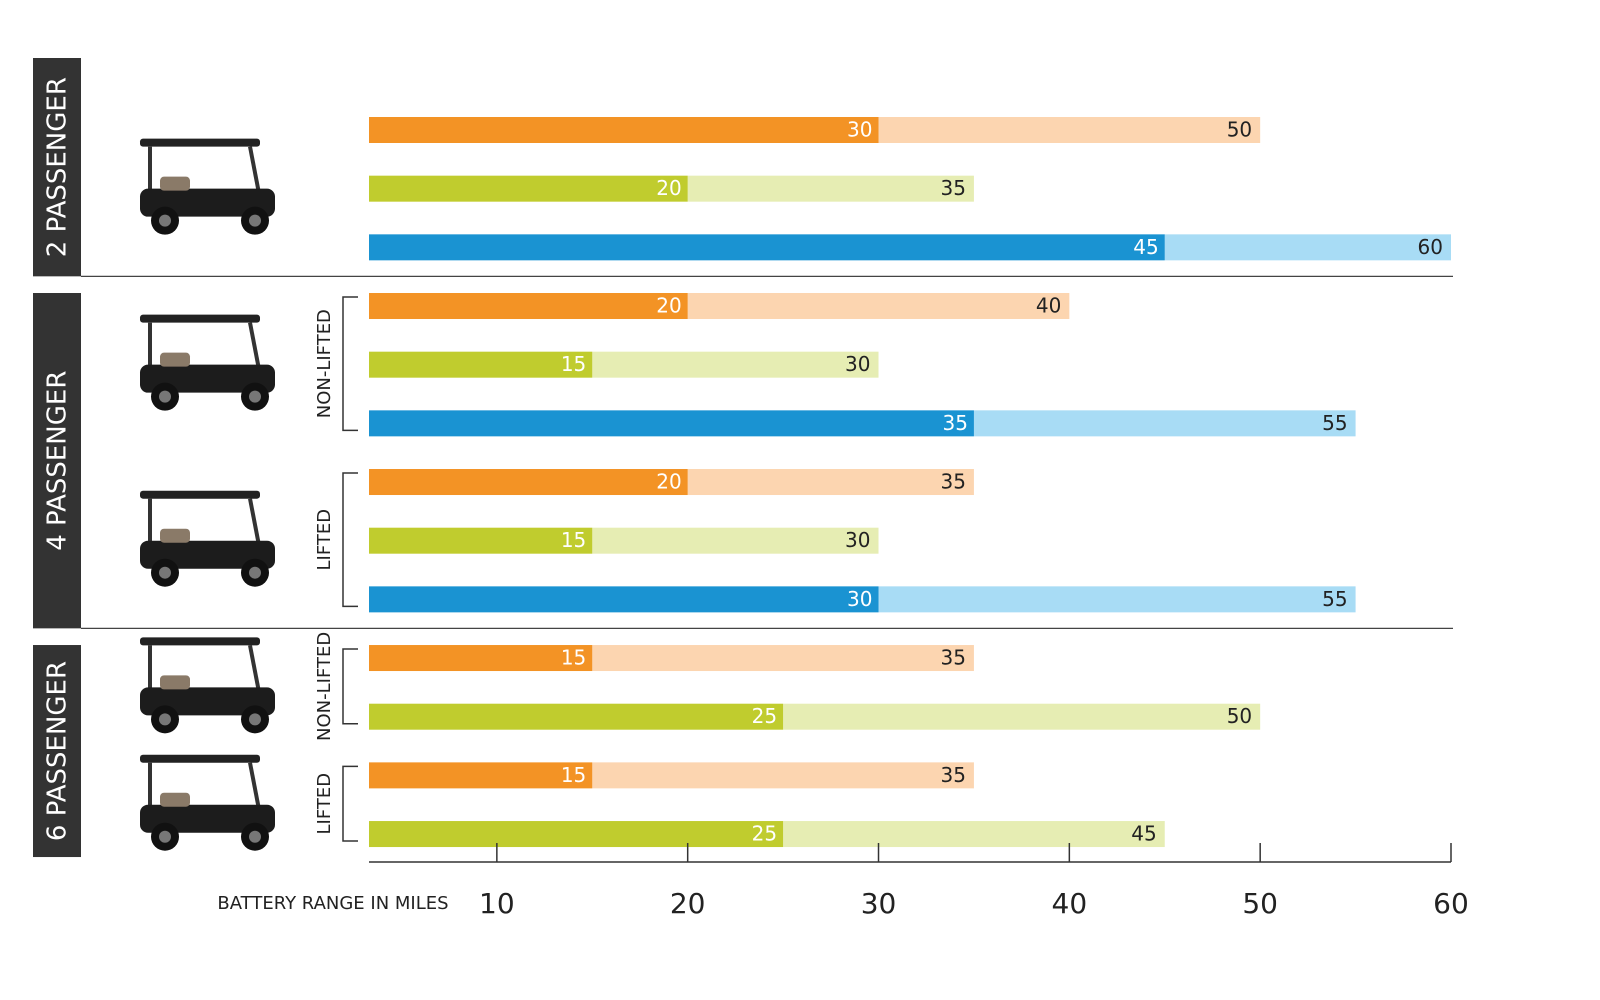 The height and width of the screenshot is (1000, 1600). What do you see at coordinates (1145, 247) in the screenshot?
I see `low-value-label: 45` at bounding box center [1145, 247].